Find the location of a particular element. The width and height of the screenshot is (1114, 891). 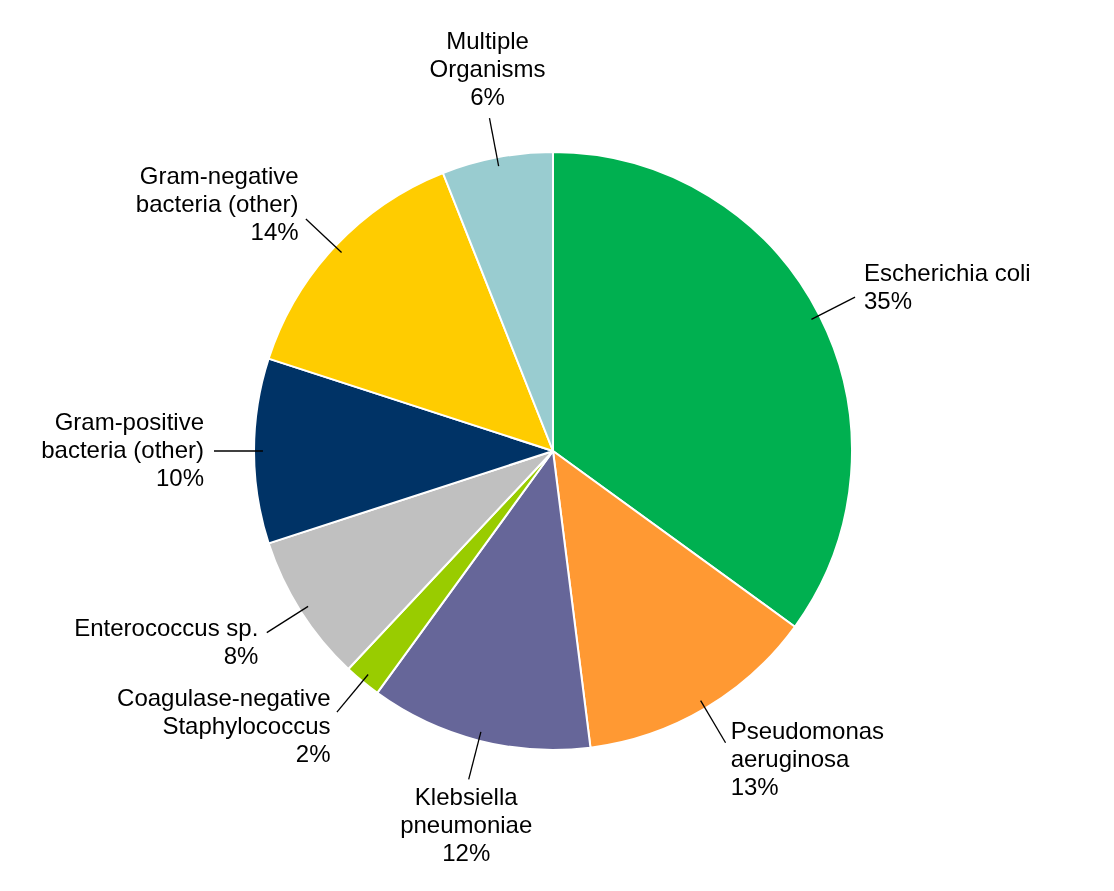

slice-label: Multiple Organisms is located at coordinates (487, 54).